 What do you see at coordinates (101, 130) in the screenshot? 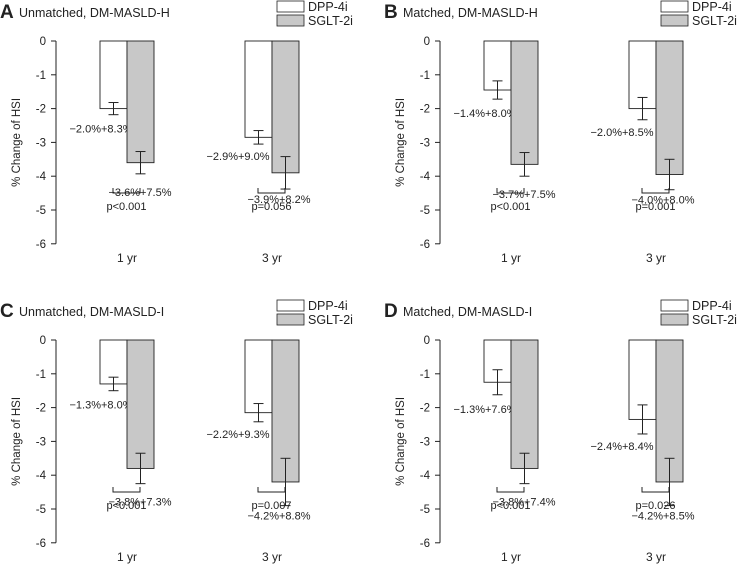
I see `data-label: −2.0%+8.3%` at bounding box center [101, 130].